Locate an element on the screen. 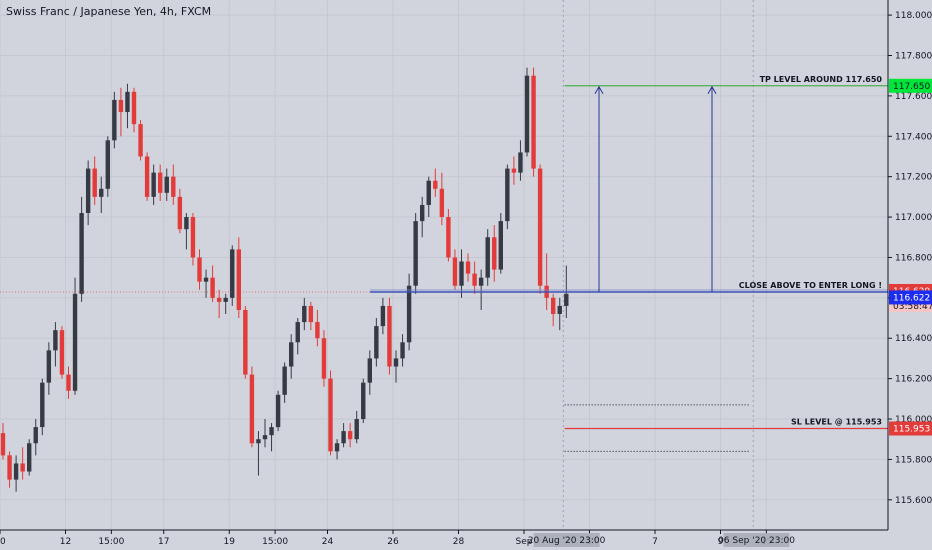 The height and width of the screenshot is (550, 932). sl-price-tag: 115.953 is located at coordinates (911, 430).